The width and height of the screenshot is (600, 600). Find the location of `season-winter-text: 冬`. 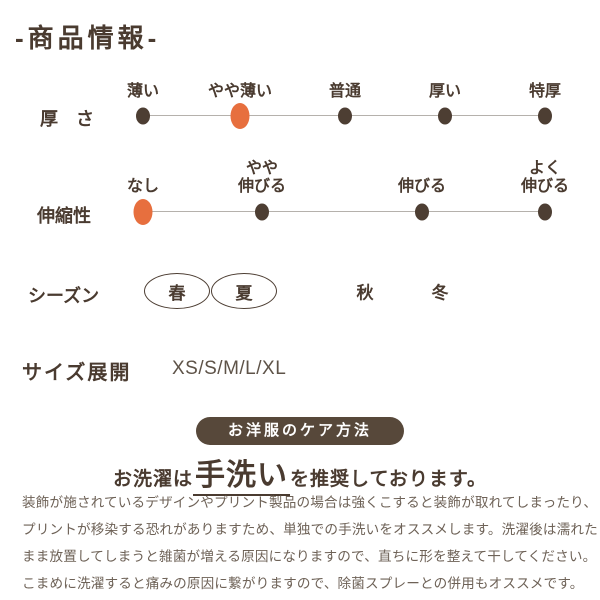

season-winter-text: 冬 is located at coordinates (440, 293).